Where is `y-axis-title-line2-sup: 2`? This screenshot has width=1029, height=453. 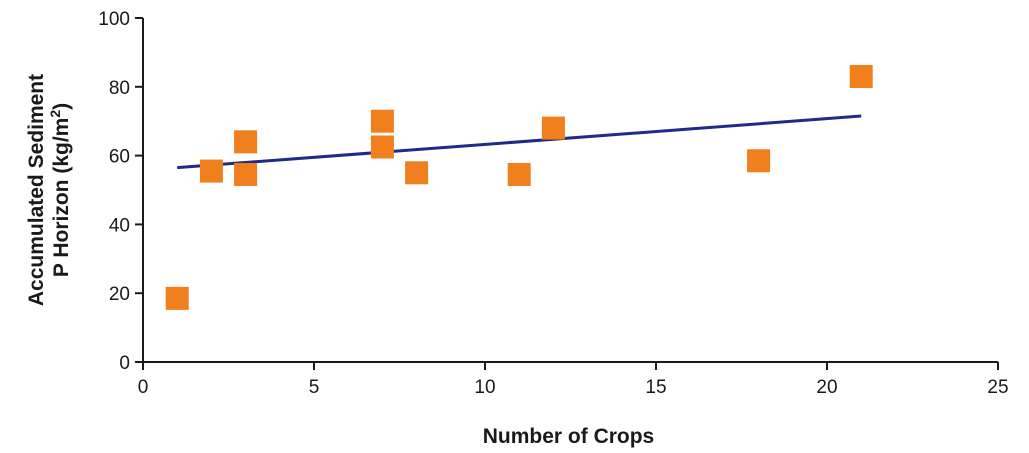 y-axis-title-line2-sup: 2 is located at coordinates (55, 114).